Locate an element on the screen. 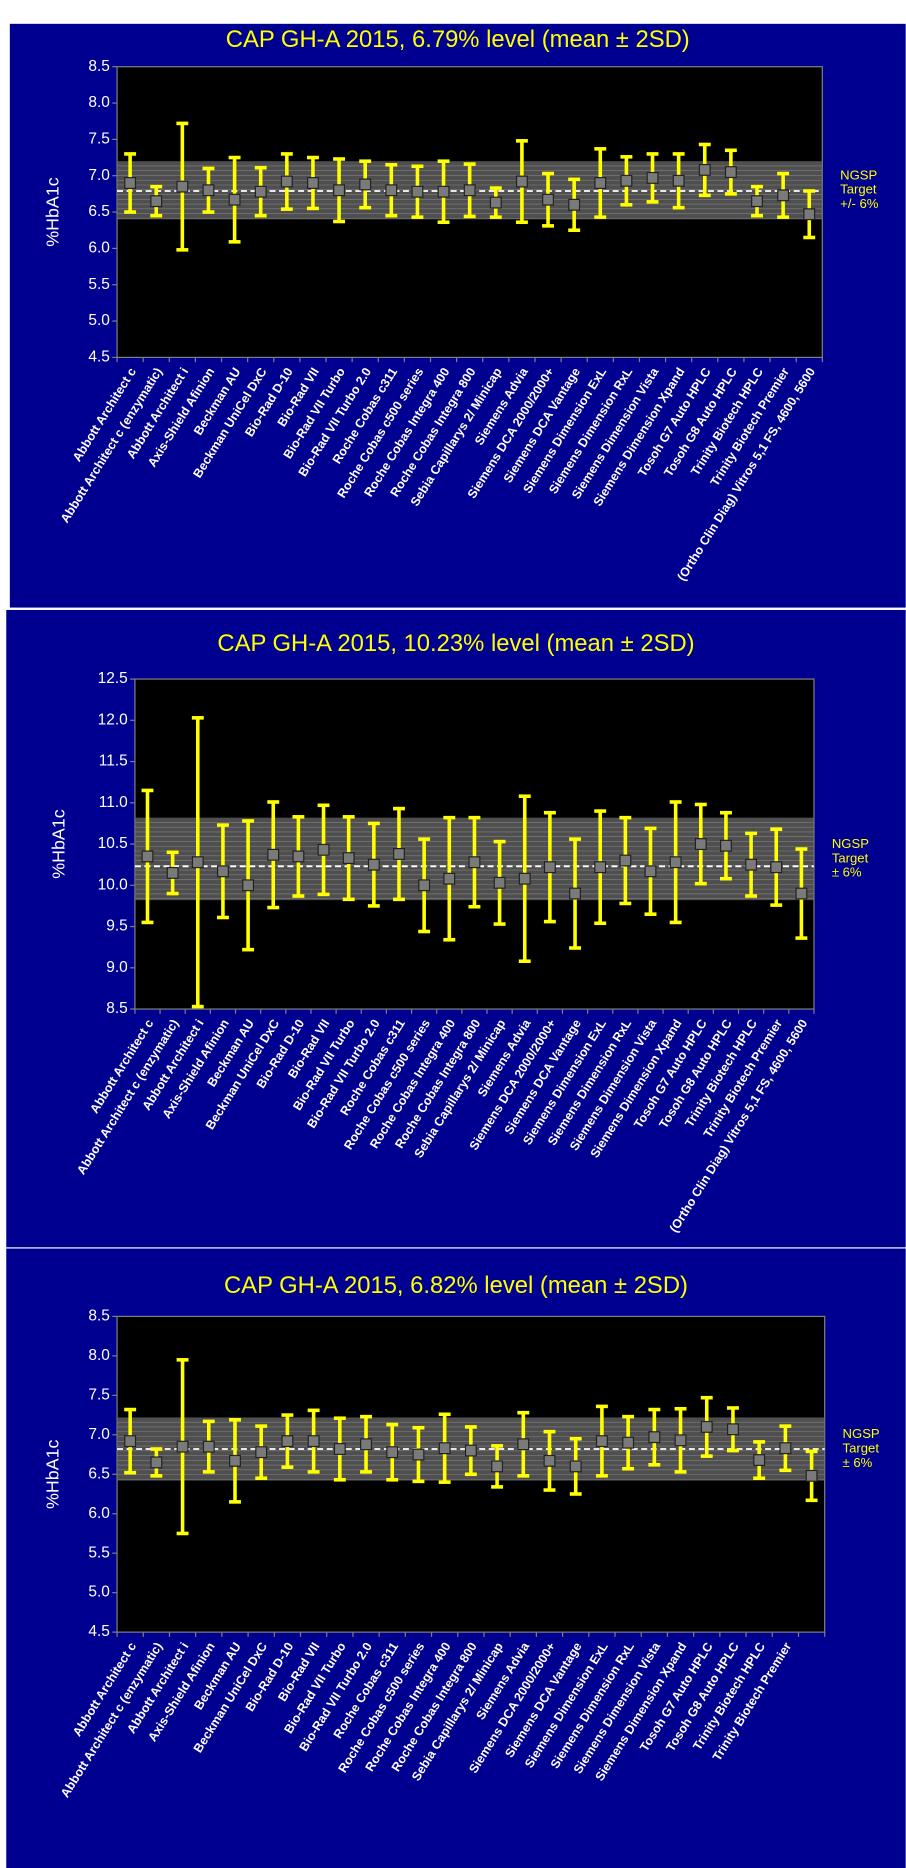  chart-title: CAP GH-A 2015, 10.23% level (mean ± 2SD) is located at coordinates (455, 643).